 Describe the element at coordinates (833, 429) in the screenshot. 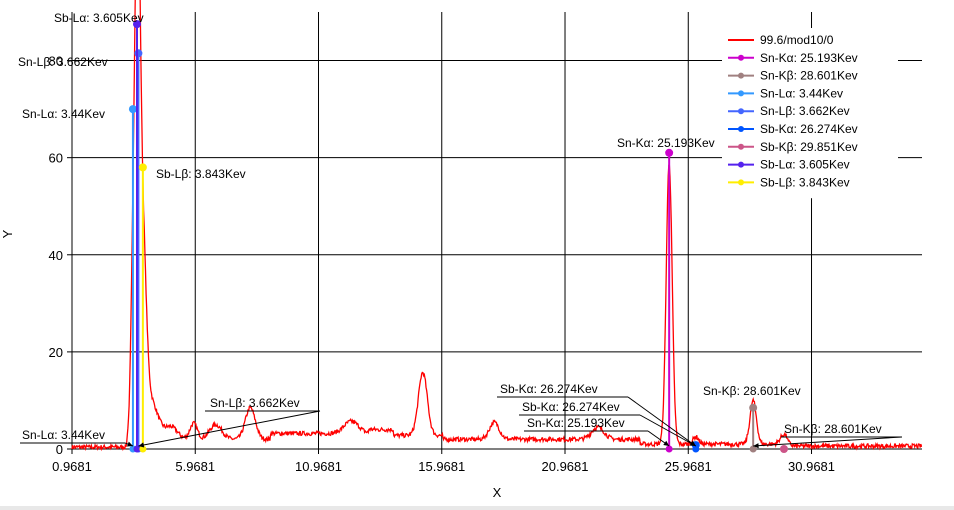

I see `annotation-bottom: Sn-Kβ: 28.601Kev` at that location.